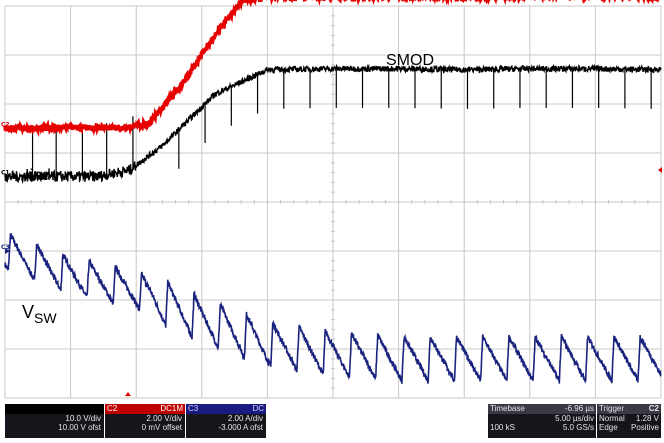 The width and height of the screenshot is (664, 443). I want to click on trigger-level-marker, so click(660, 170).